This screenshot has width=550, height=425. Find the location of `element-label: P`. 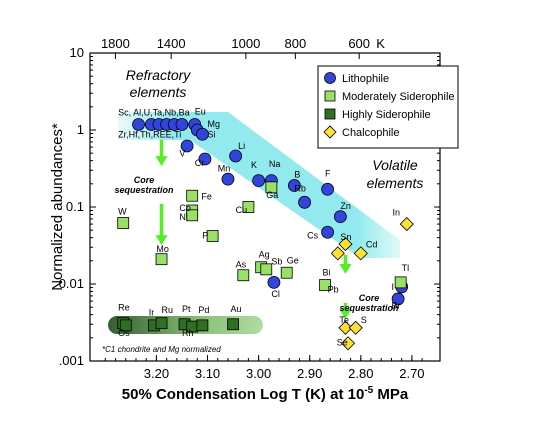

element-label: P is located at coordinates (205, 235).